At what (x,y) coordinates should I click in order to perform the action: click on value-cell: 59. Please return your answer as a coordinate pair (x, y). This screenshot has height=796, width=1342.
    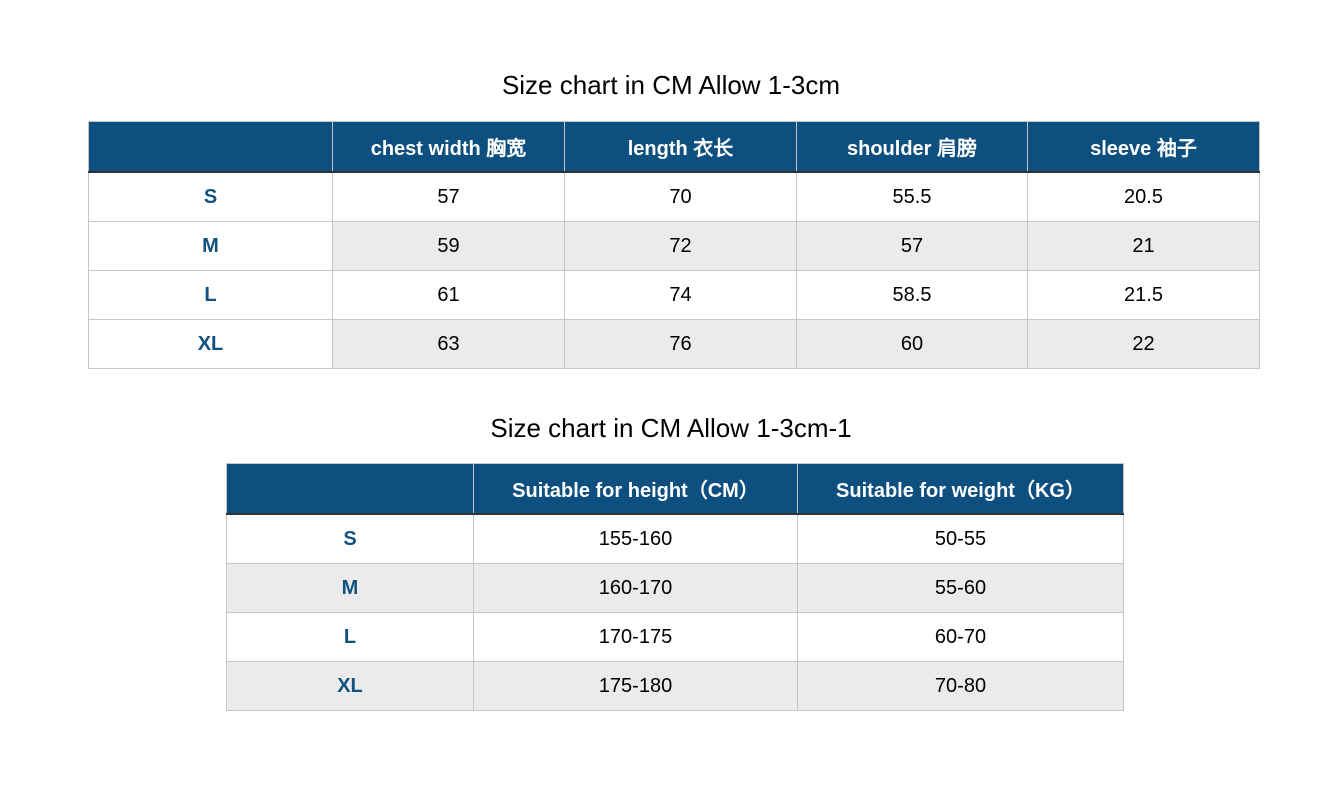
    Looking at the image, I should click on (448, 246).